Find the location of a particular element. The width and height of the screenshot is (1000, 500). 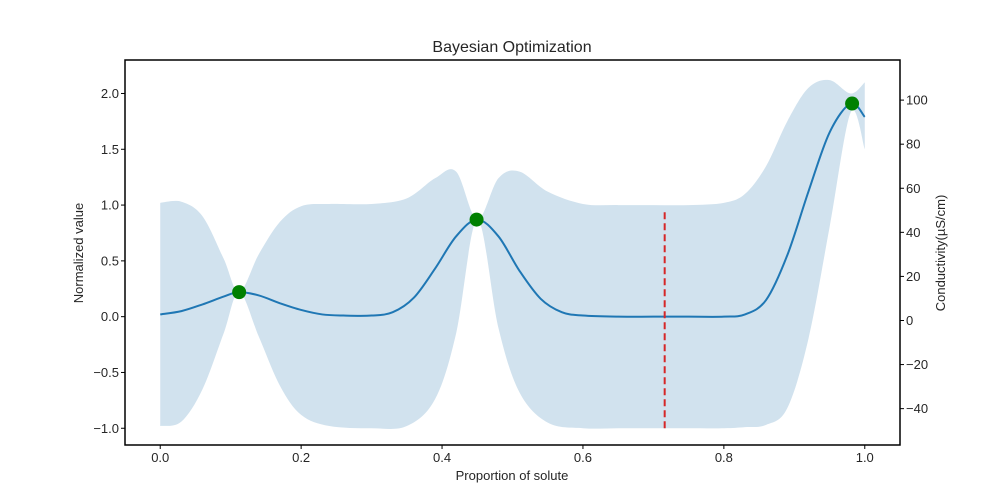

y2-axis-ticks: −40 −20 0 20 40 60 80 100 is located at coordinates (914, 254).